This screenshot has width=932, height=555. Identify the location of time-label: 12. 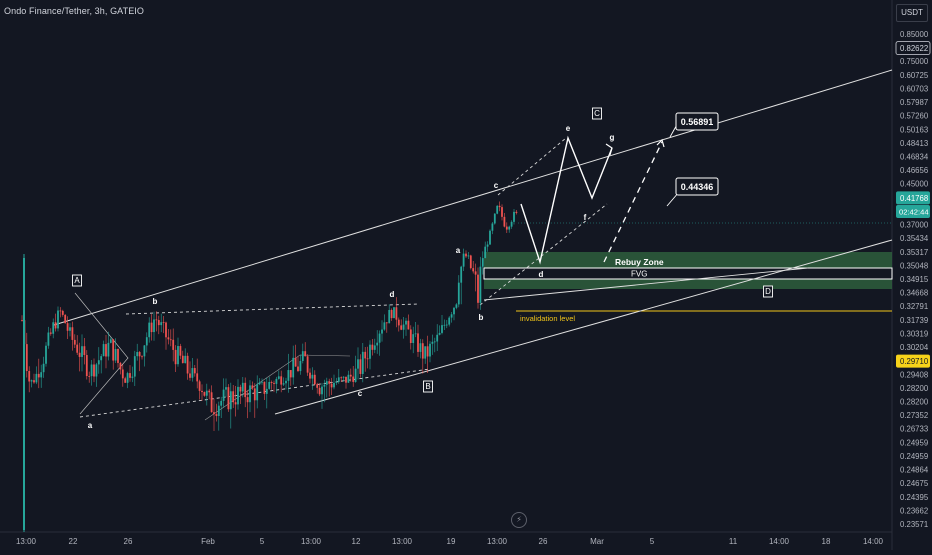
(356, 541).